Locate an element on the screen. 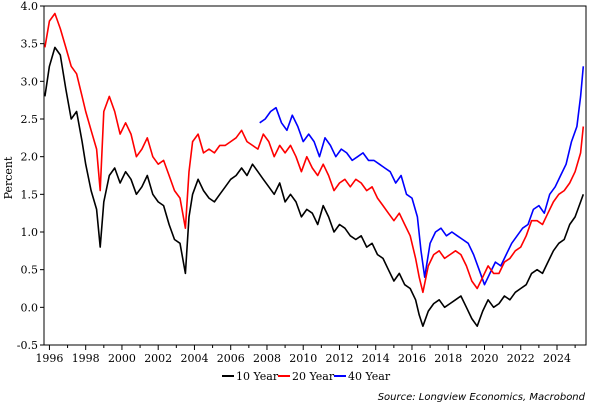 The height and width of the screenshot is (411, 603). legend: 10 Year 20 Year 40 Year is located at coordinates (306, 376).